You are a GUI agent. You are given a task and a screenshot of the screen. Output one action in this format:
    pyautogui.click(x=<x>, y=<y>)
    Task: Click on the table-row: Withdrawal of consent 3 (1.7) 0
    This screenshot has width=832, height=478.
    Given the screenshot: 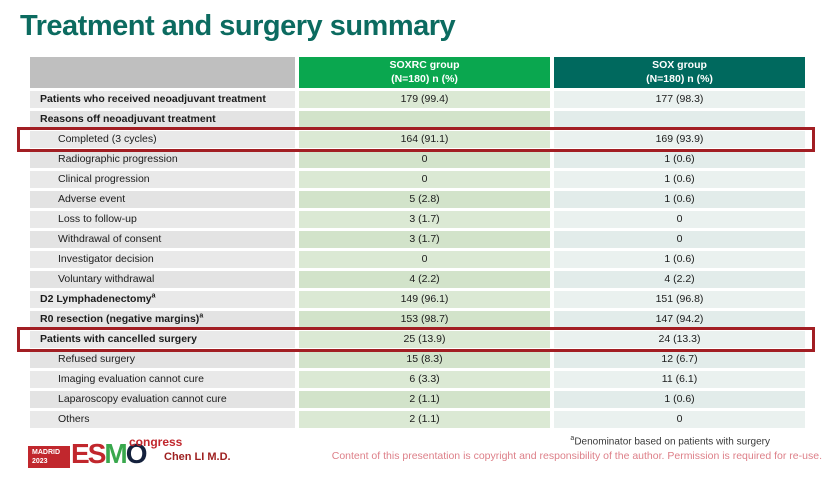 What is the action you would take?
    pyautogui.click(x=417, y=239)
    